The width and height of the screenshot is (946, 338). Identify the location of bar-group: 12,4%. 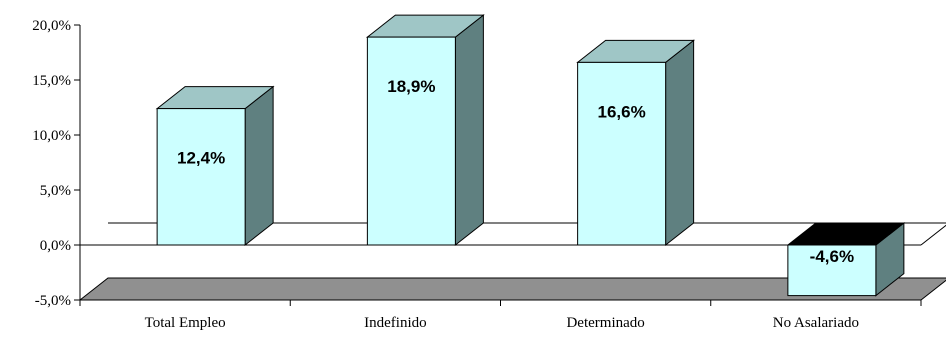
(215, 166).